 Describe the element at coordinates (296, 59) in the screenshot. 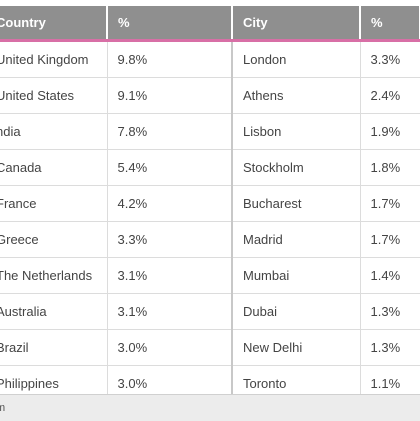

I see `city-cell: London` at that location.